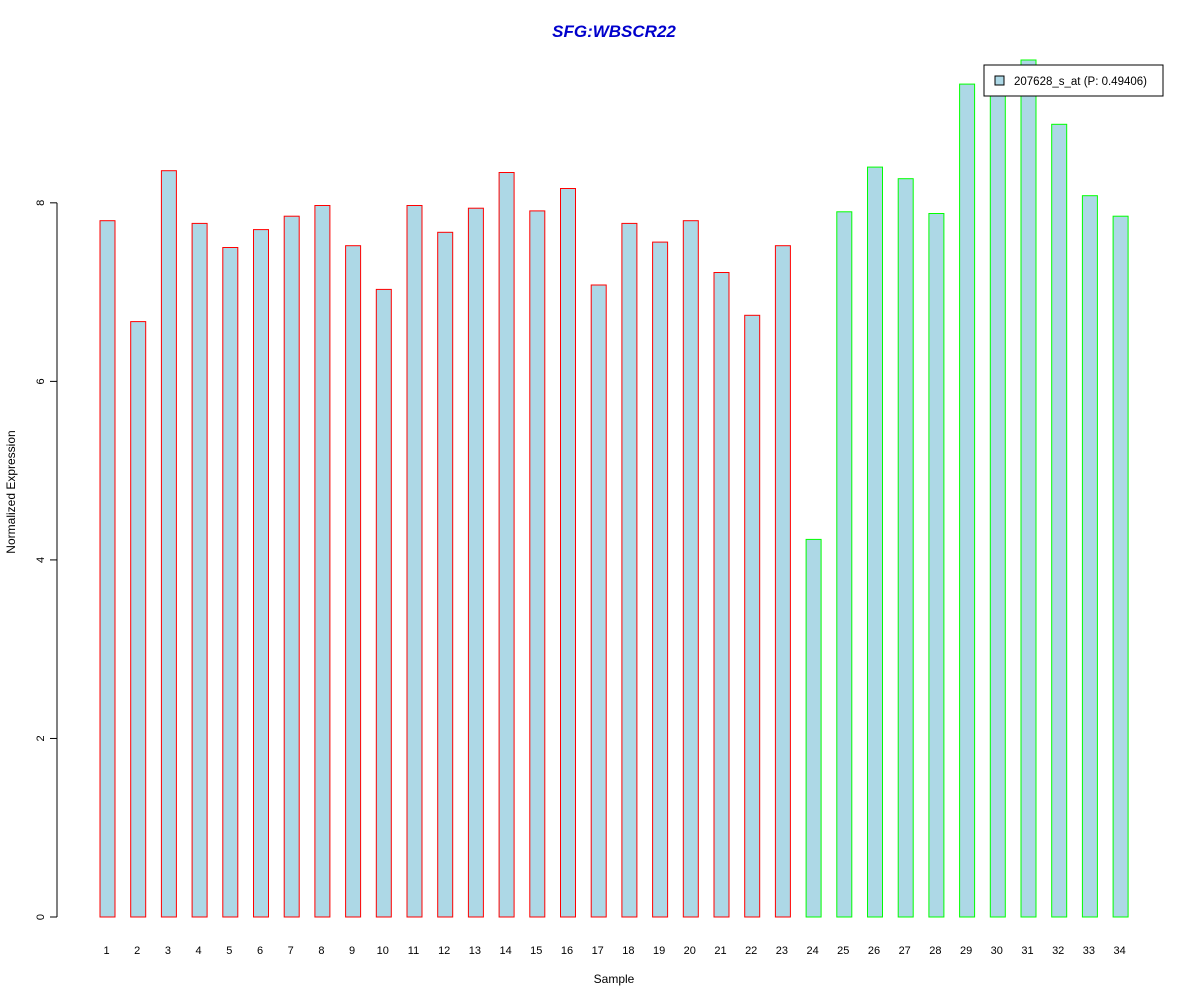 The height and width of the screenshot is (1000, 1200). I want to click on x-axis-tick-label: 17, so click(598, 951).